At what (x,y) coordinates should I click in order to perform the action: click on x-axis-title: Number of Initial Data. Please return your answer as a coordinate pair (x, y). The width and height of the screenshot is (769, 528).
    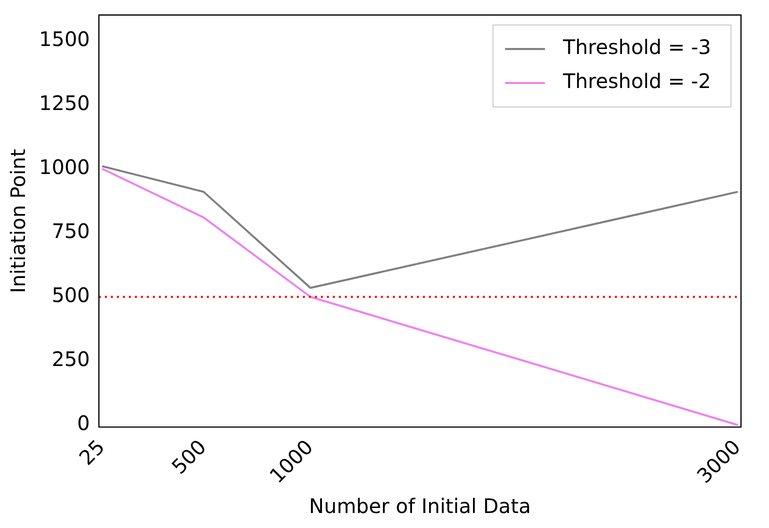
    Looking at the image, I should click on (420, 506).